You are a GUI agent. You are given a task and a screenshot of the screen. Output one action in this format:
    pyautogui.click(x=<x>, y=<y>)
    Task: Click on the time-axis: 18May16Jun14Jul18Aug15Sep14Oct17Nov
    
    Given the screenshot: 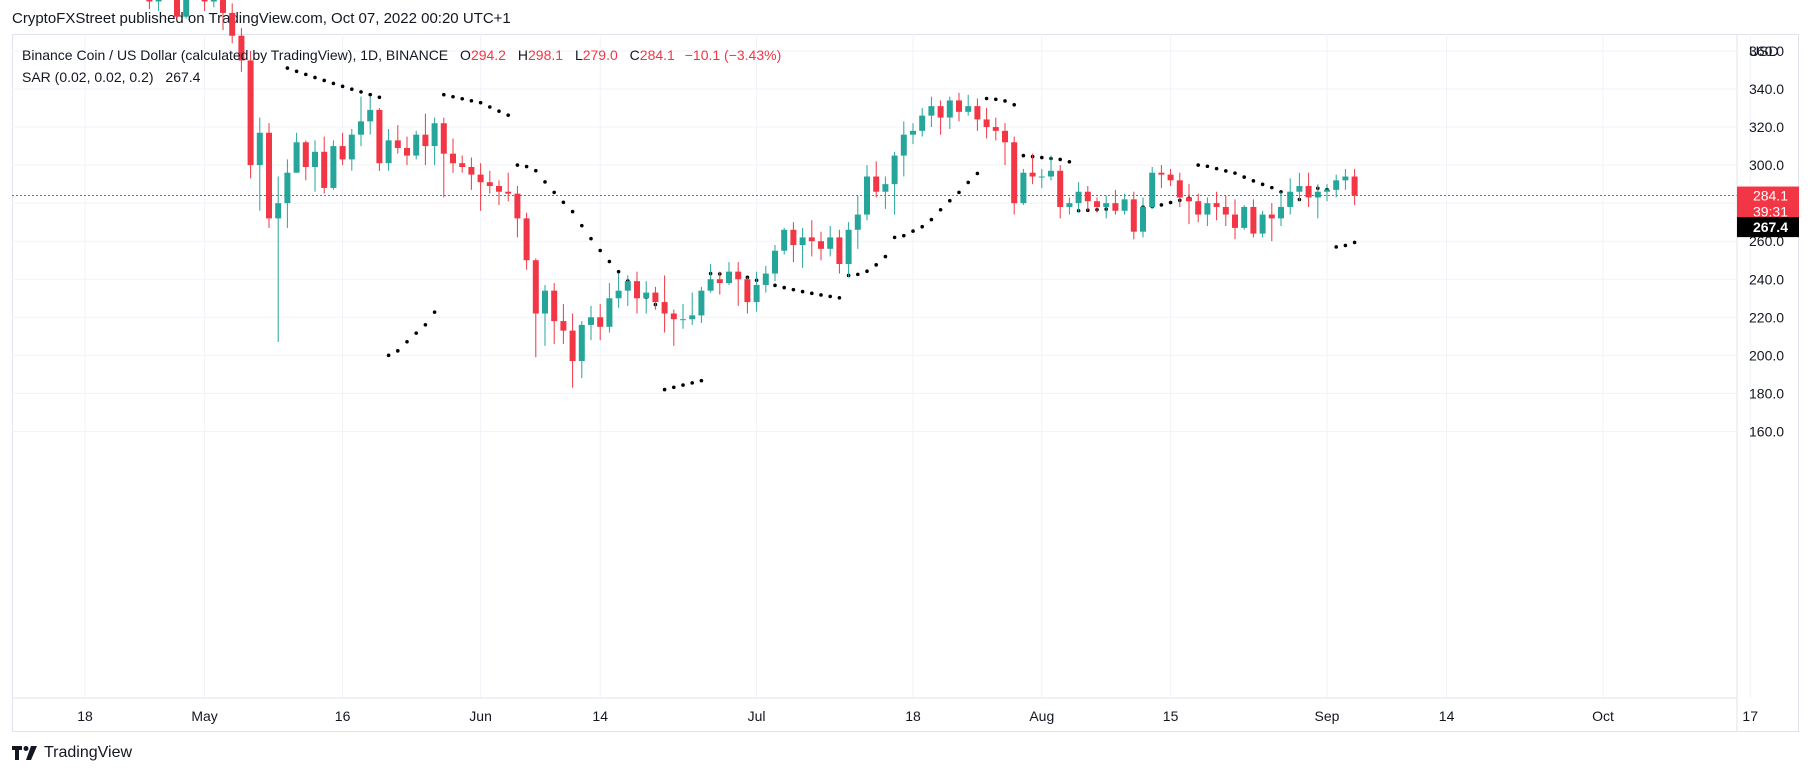 What is the action you would take?
    pyautogui.click(x=917, y=716)
    